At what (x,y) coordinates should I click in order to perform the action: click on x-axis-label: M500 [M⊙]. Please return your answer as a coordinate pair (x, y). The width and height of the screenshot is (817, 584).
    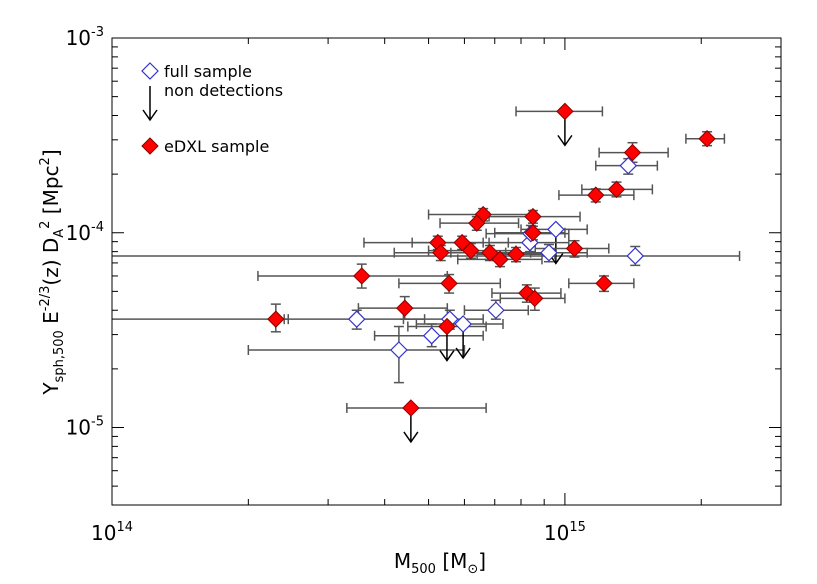
    Looking at the image, I should click on (440, 563).